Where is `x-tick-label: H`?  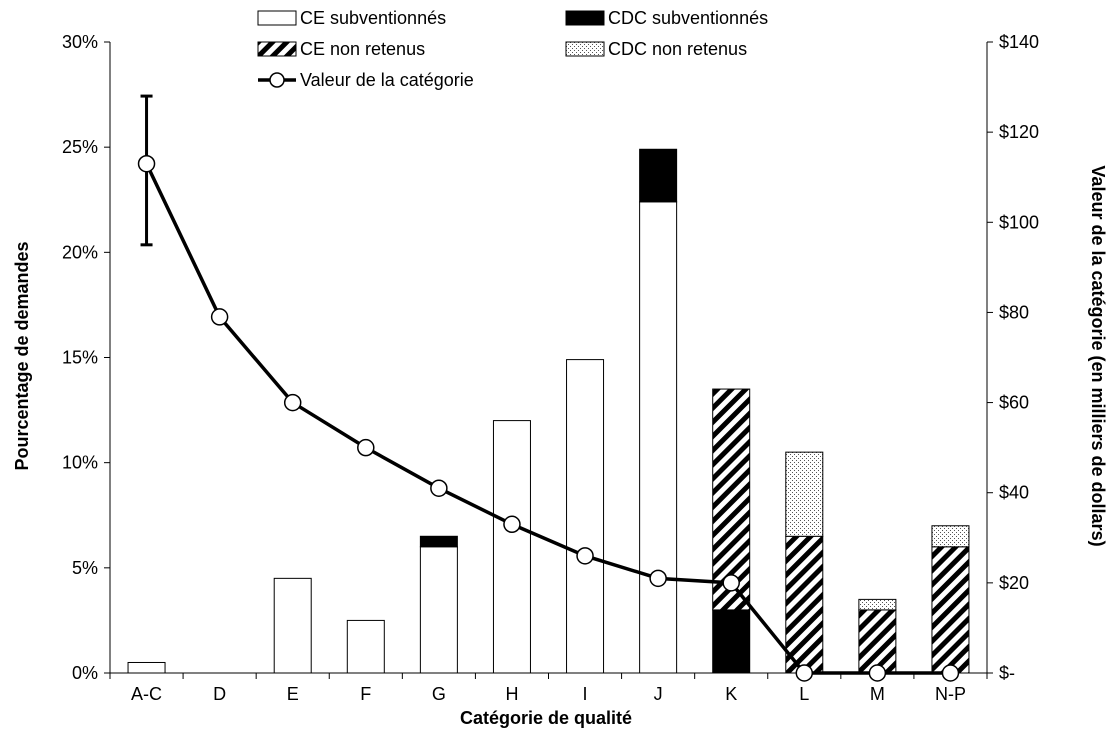
x-tick-label: H is located at coordinates (511, 694).